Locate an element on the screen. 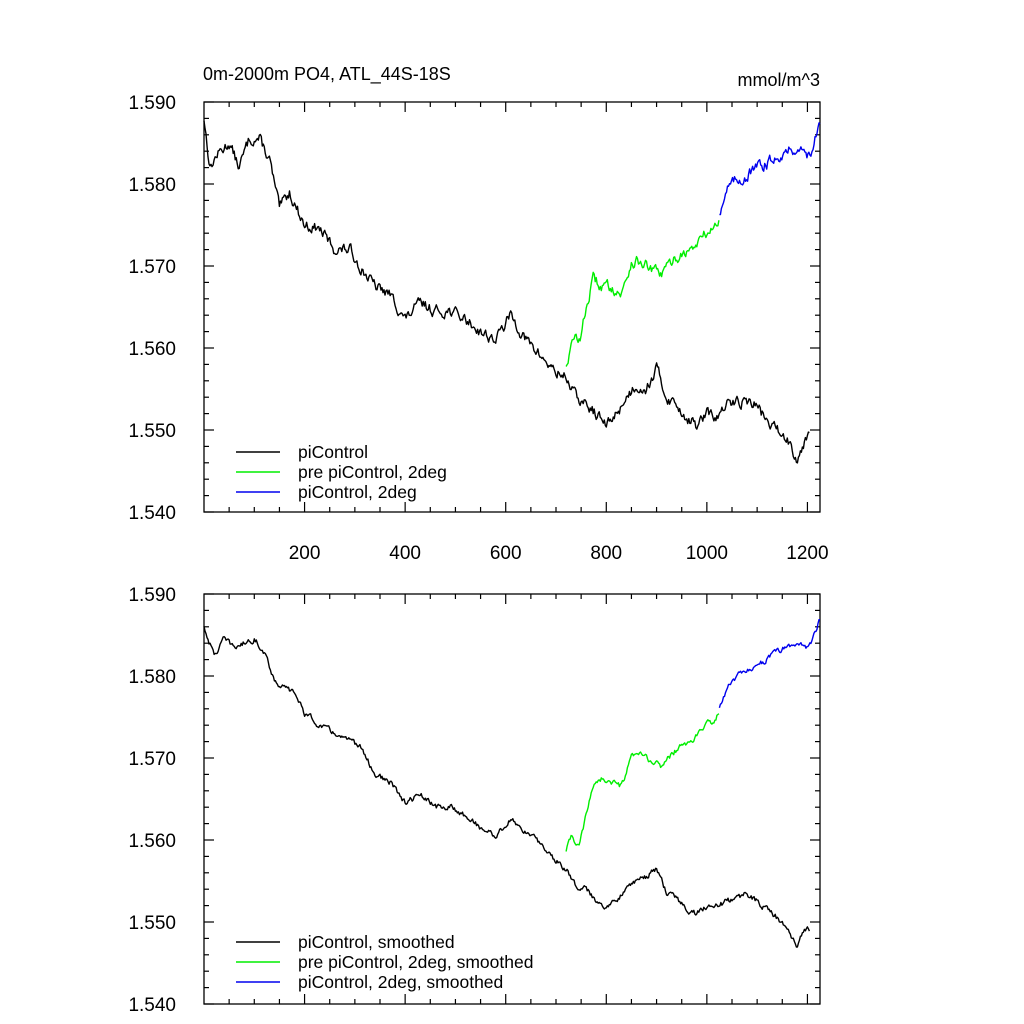 This screenshot has height=1024, width=1024. legend-label: piControl, 2deg is located at coordinates (357, 492).